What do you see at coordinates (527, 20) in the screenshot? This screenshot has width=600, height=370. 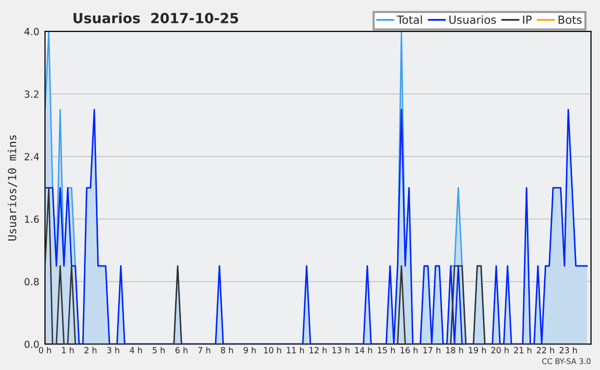 I see `legend-label: IP` at bounding box center [527, 20].